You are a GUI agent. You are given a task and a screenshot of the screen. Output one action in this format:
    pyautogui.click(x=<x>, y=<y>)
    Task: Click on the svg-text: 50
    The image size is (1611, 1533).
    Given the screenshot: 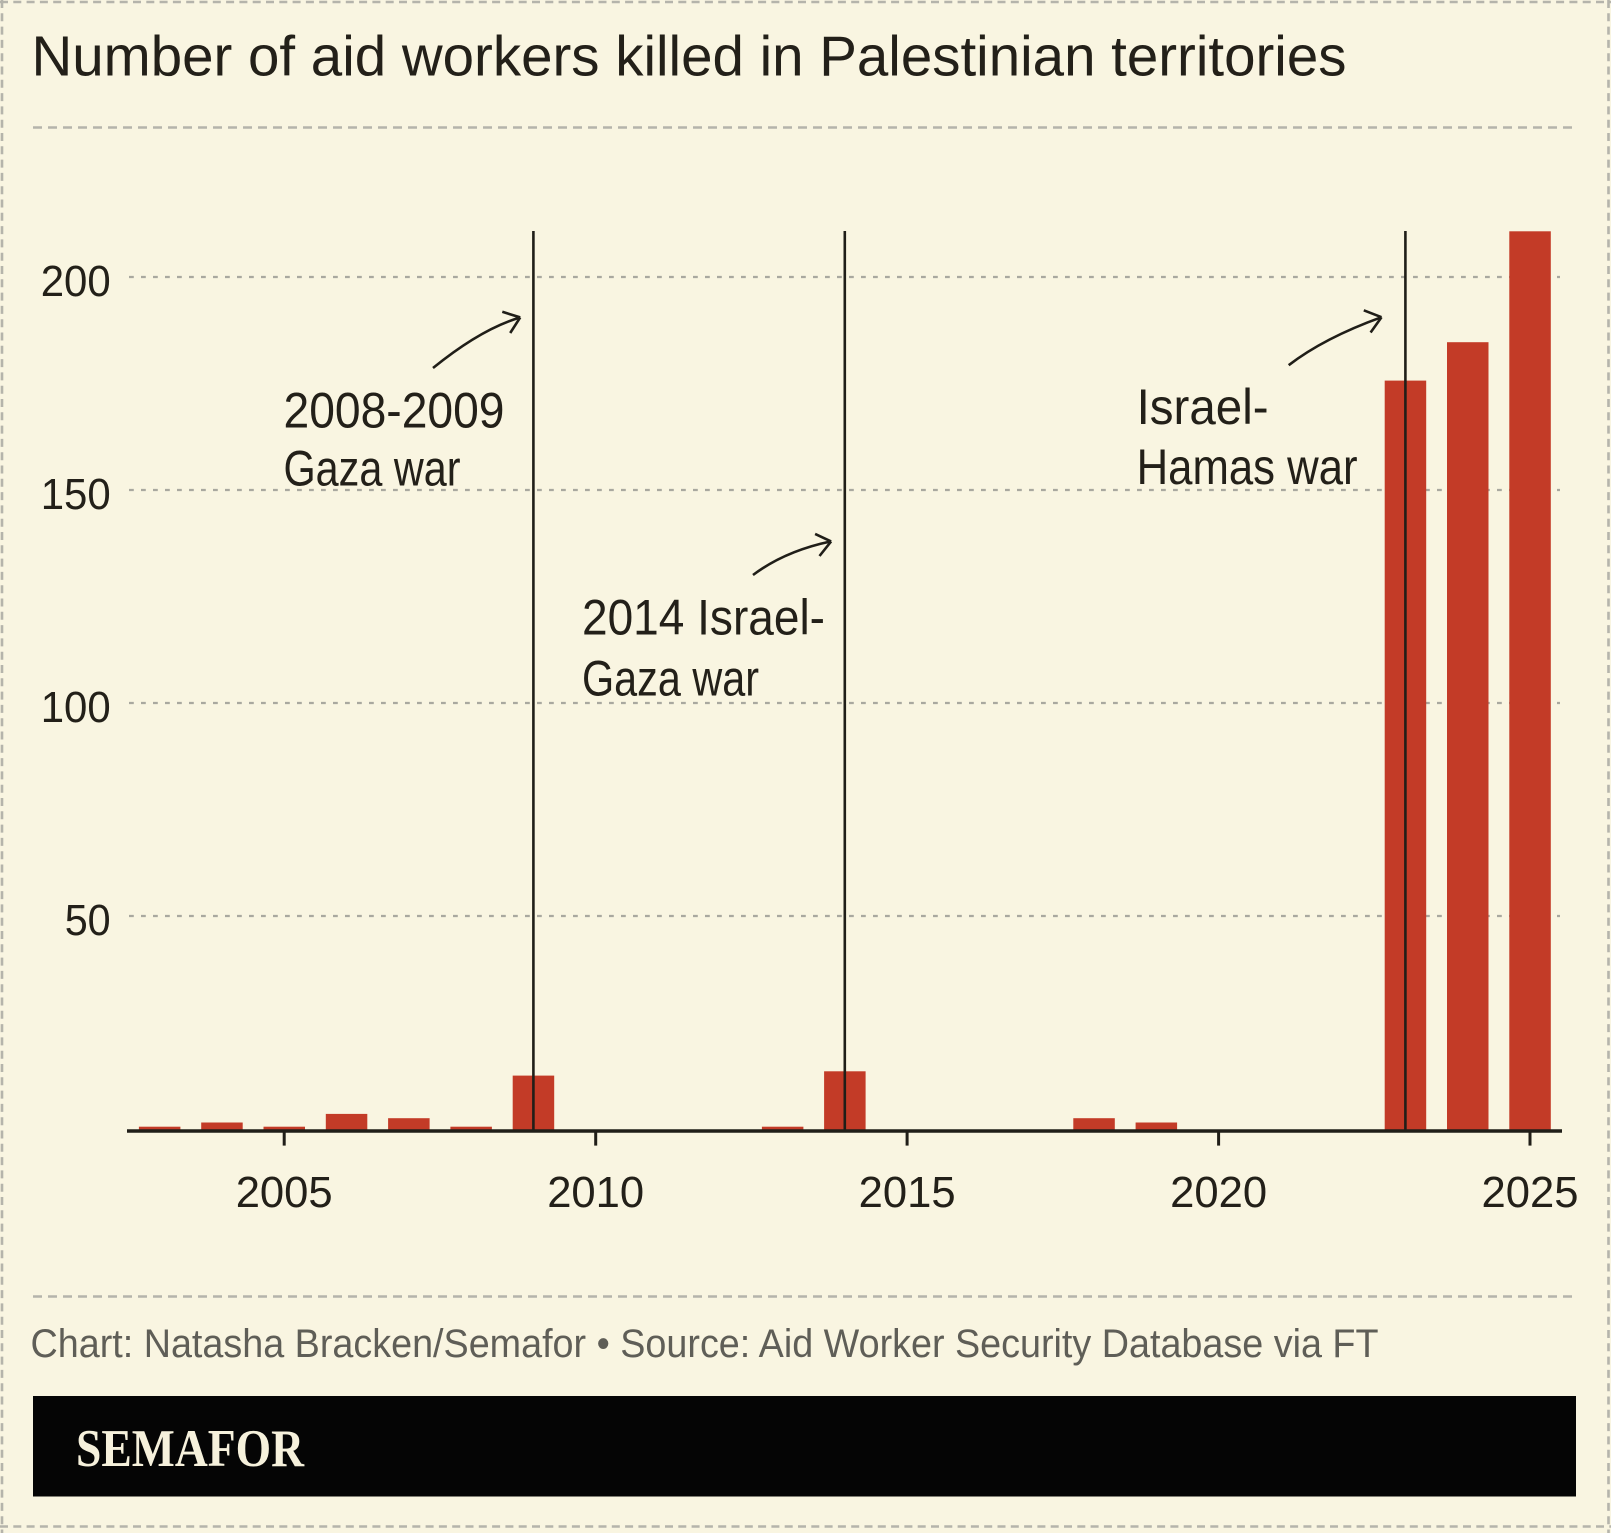 What is the action you would take?
    pyautogui.click(x=88, y=920)
    